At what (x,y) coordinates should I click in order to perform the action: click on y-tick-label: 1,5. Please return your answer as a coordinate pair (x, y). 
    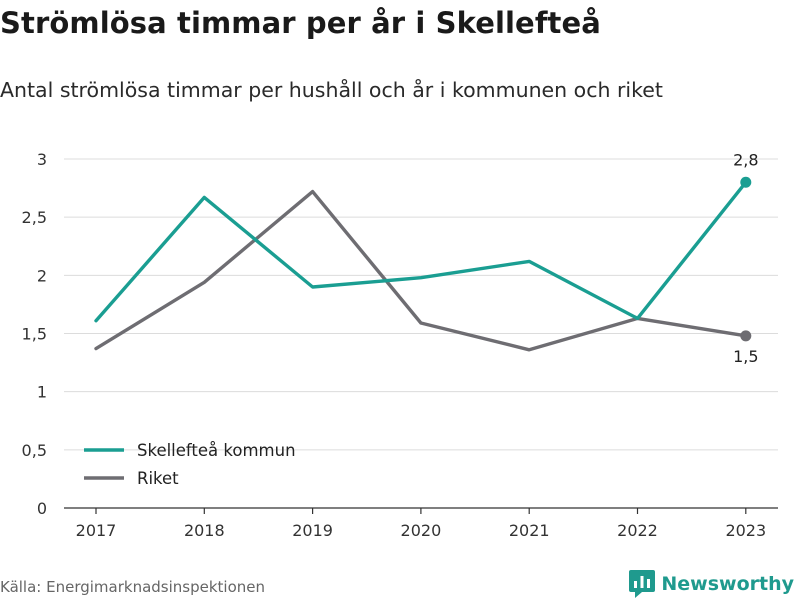
    Looking at the image, I should click on (34, 334).